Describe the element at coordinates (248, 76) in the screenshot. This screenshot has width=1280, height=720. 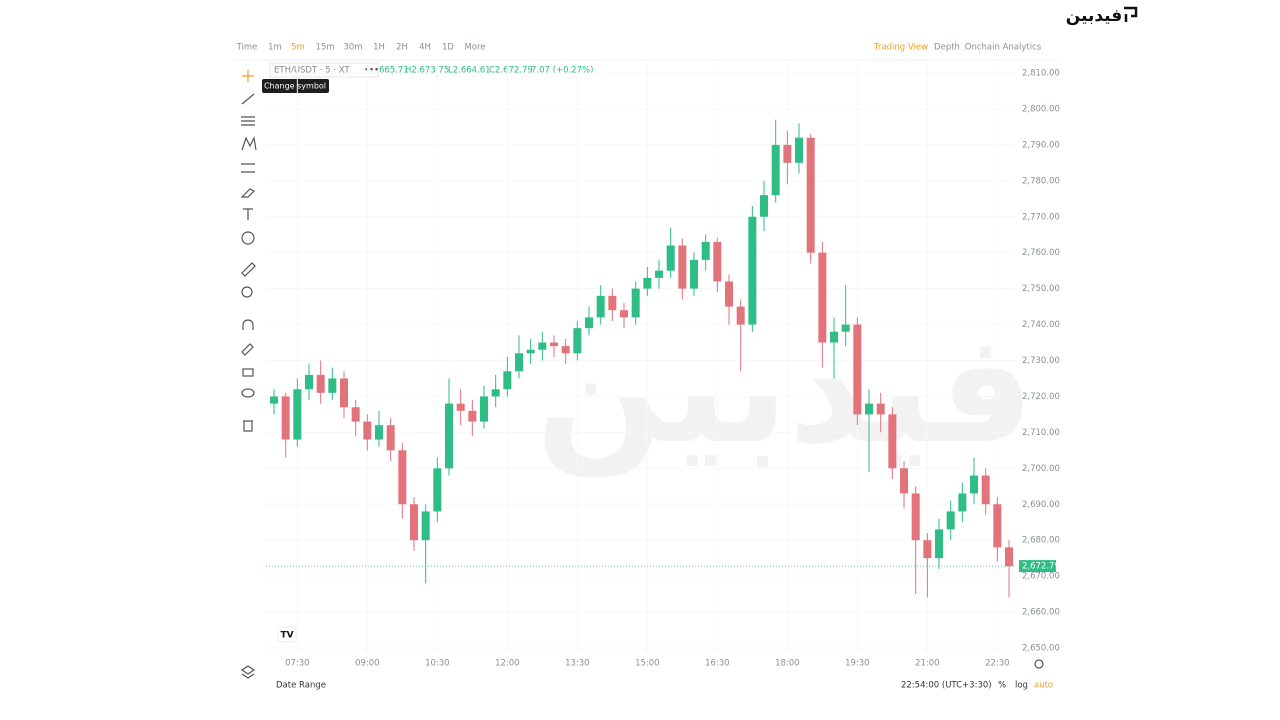
I see `crosshair-tool` at that location.